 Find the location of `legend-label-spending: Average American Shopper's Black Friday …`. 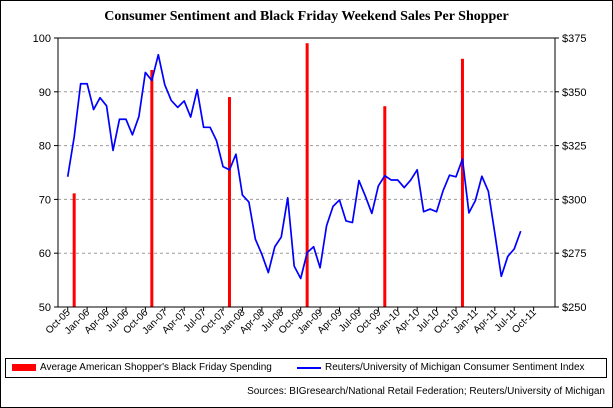

legend-label-spending: Average American Shopper's Black Friday … is located at coordinates (156, 367).